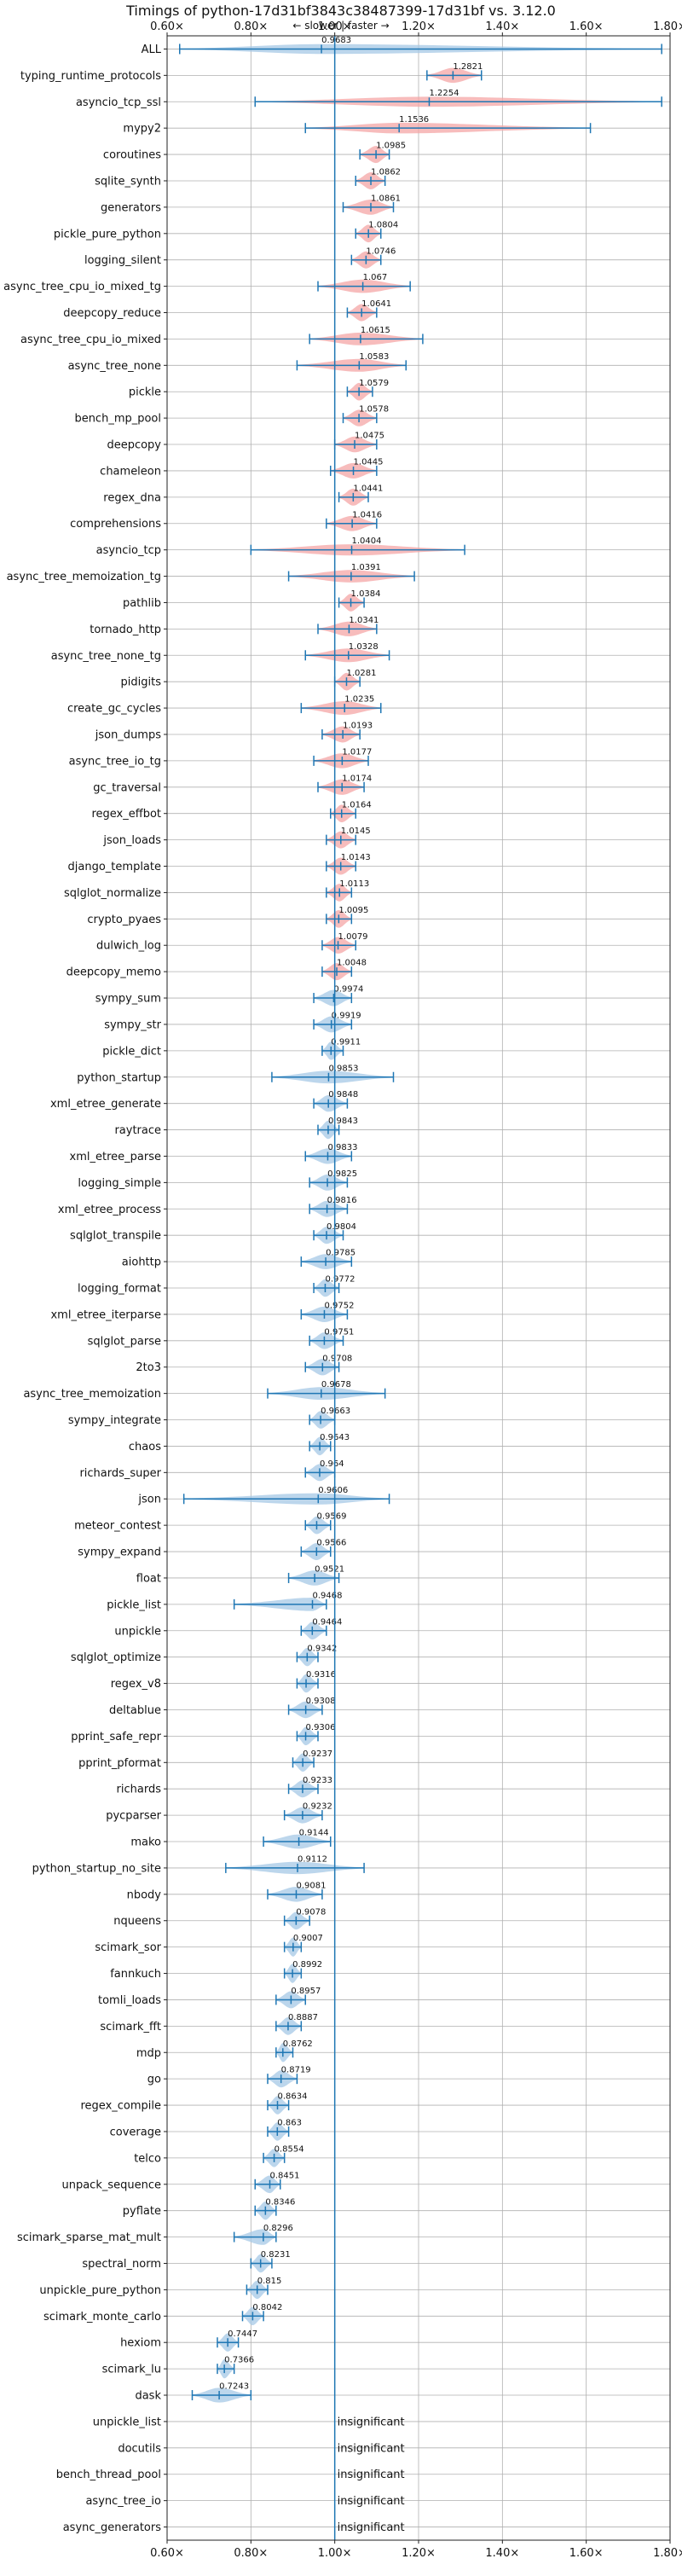 This screenshot has width=682, height=2576. I want to click on benchmark-label: logging_format, so click(120, 1289).